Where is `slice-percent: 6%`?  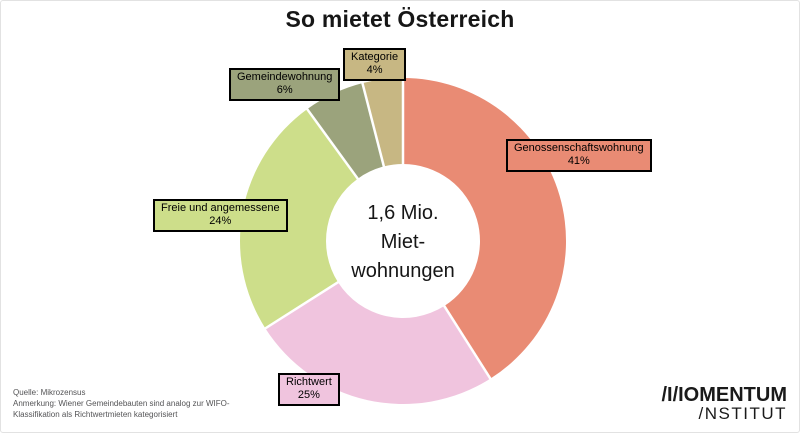 slice-percent: 6% is located at coordinates (284, 90).